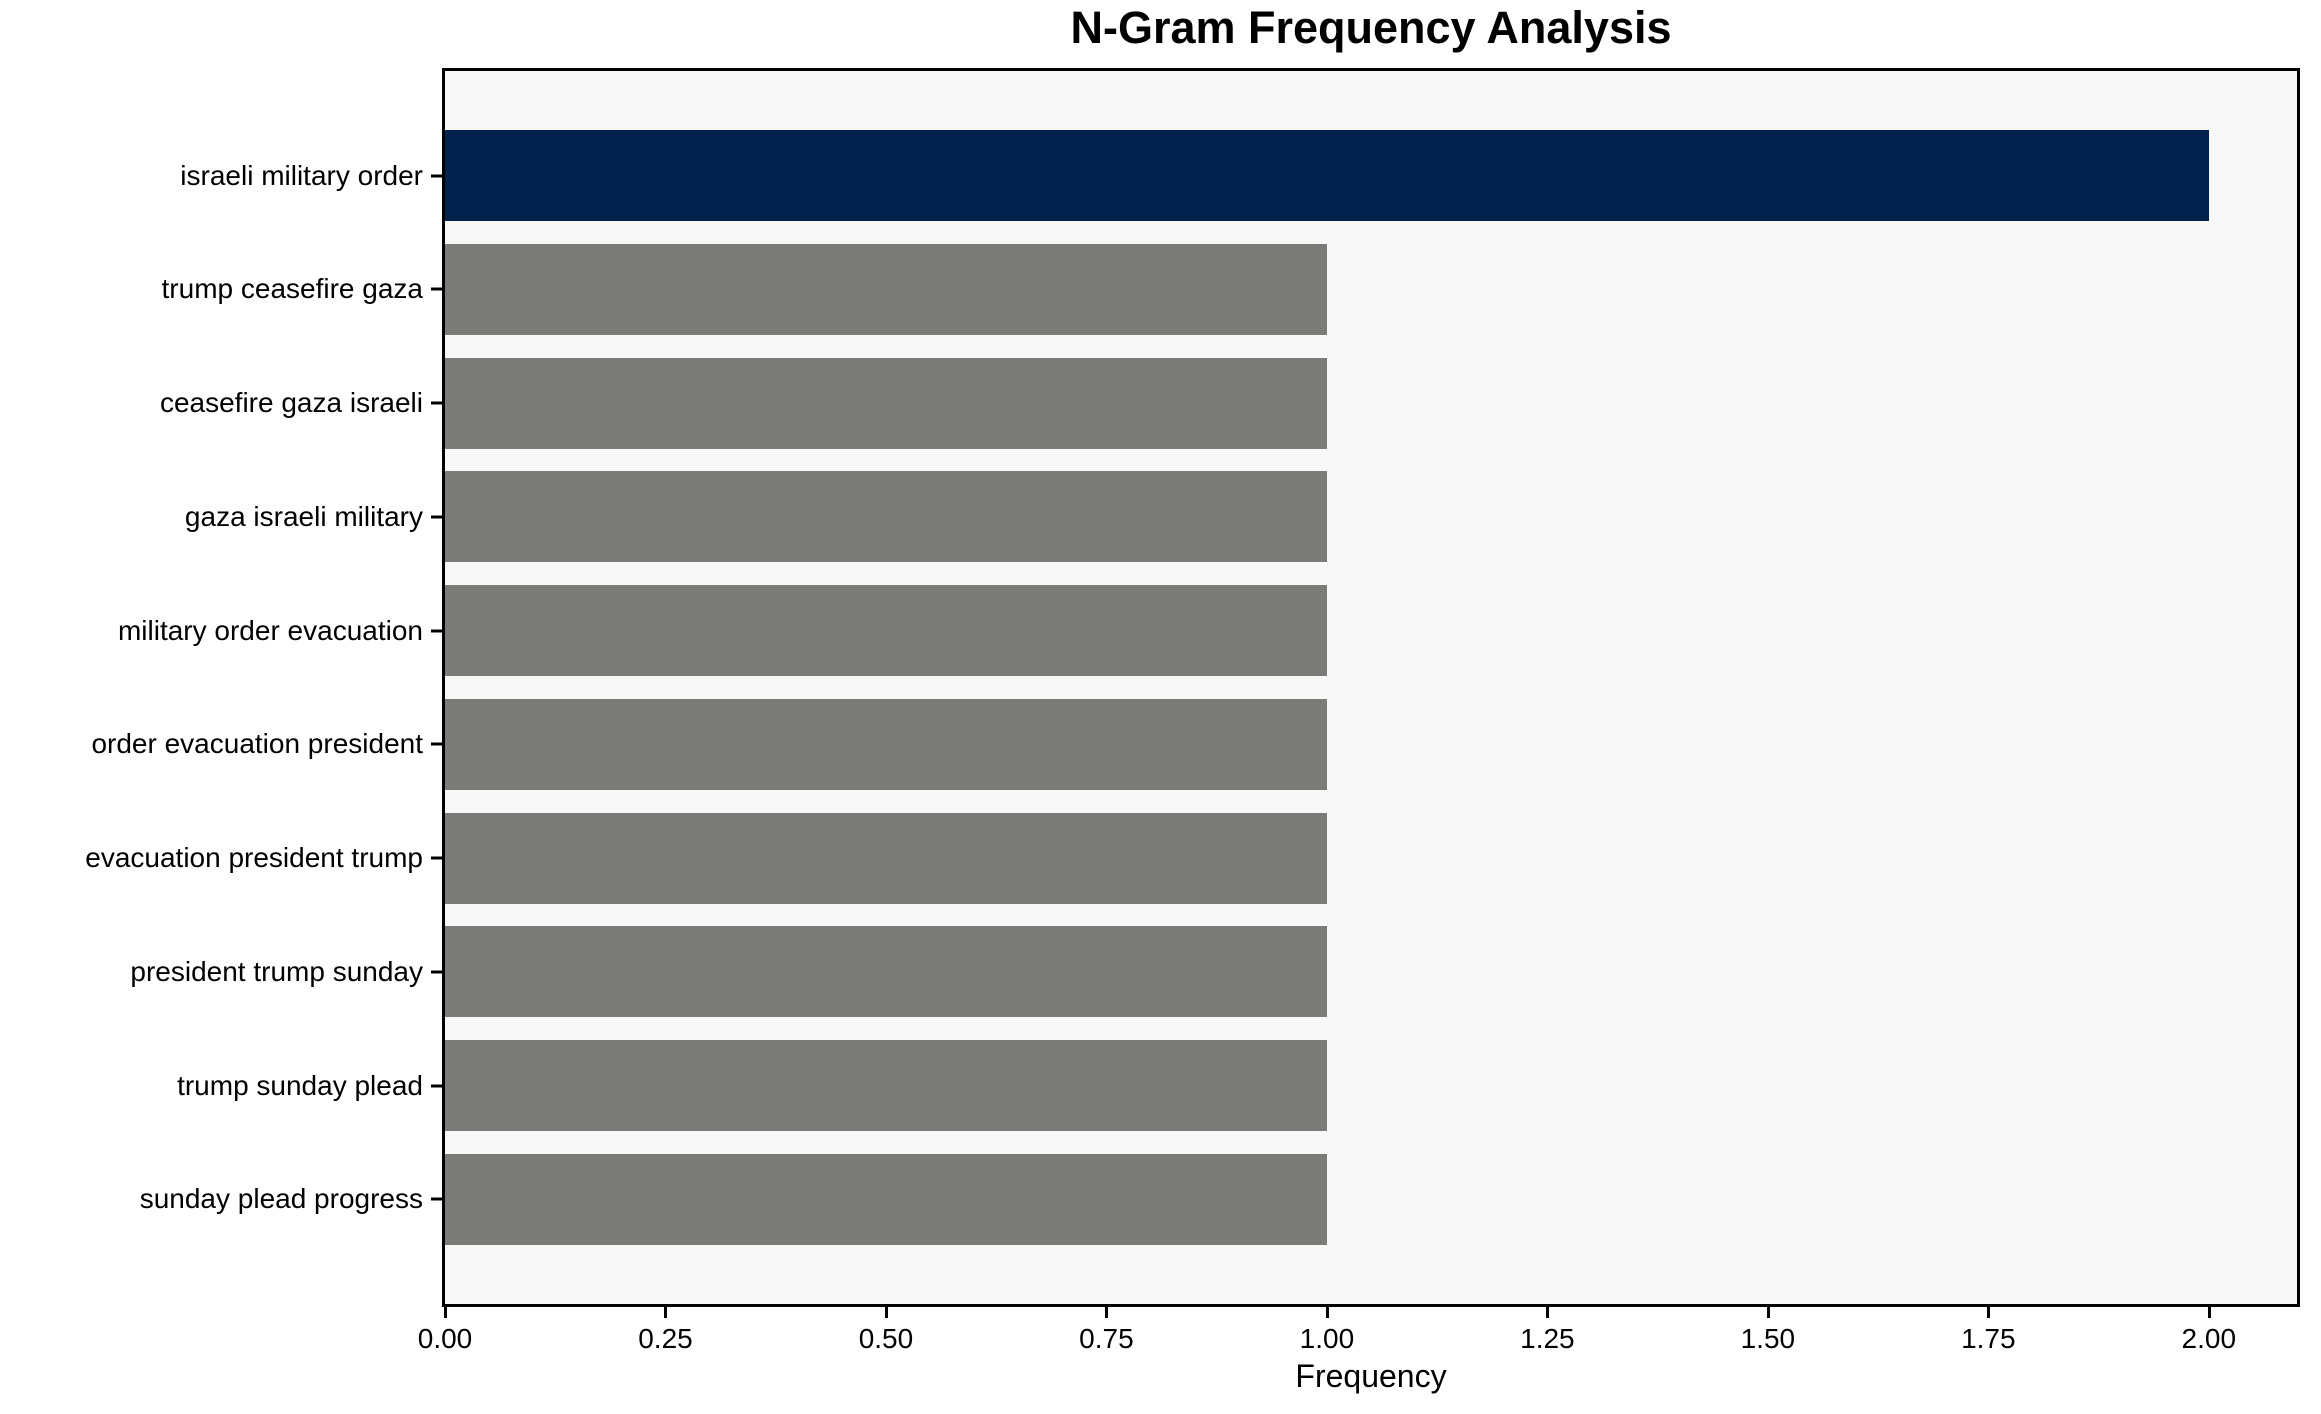 The image size is (2321, 1414). I want to click on bar-row: israeli military order, so click(1238, 175).